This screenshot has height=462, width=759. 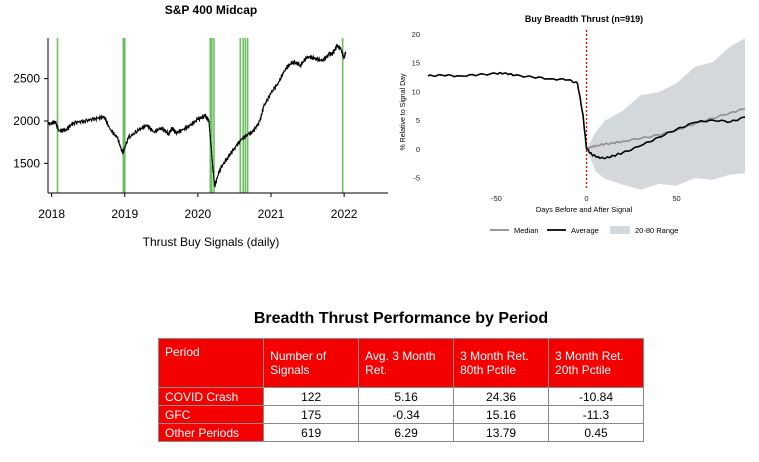 What do you see at coordinates (501, 414) in the screenshot?
I see `table-cell: 15.16` at bounding box center [501, 414].